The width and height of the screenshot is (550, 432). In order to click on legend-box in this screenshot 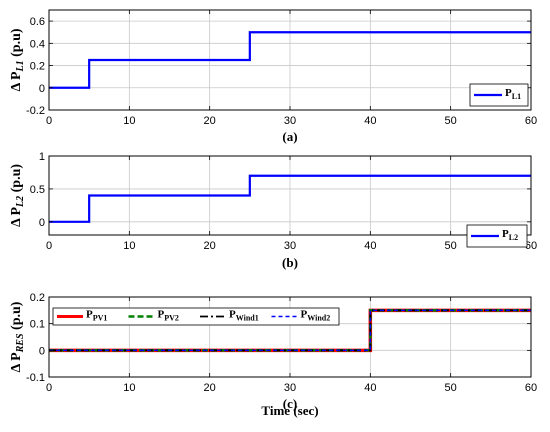, I will do `click(196, 316)`.